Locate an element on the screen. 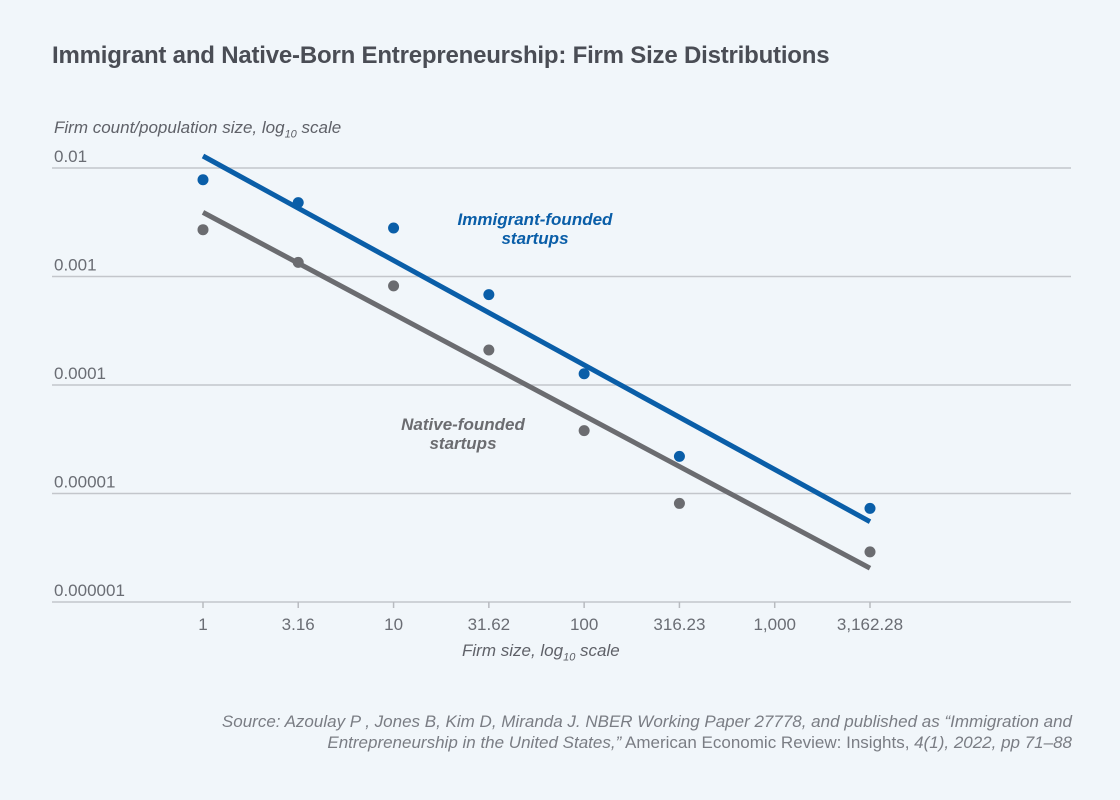 This screenshot has width=1120, height=800. x-tick-label: 100 is located at coordinates (584, 624).